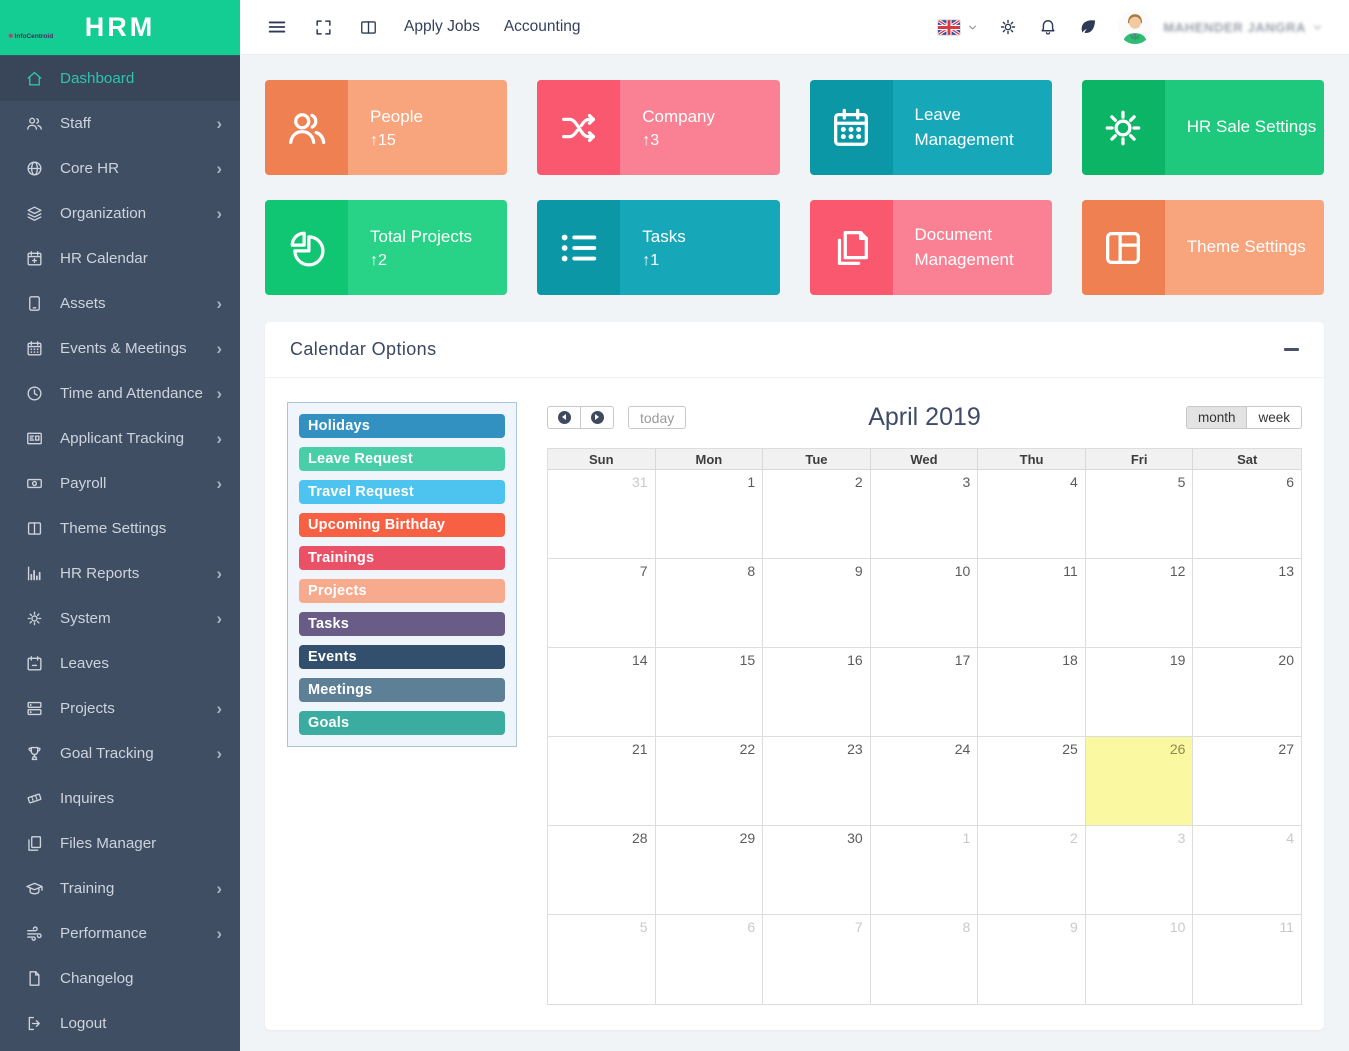  Describe the element at coordinates (442, 26) in the screenshot. I see `nav-link-apply-jobs: Apply Jobs` at that location.